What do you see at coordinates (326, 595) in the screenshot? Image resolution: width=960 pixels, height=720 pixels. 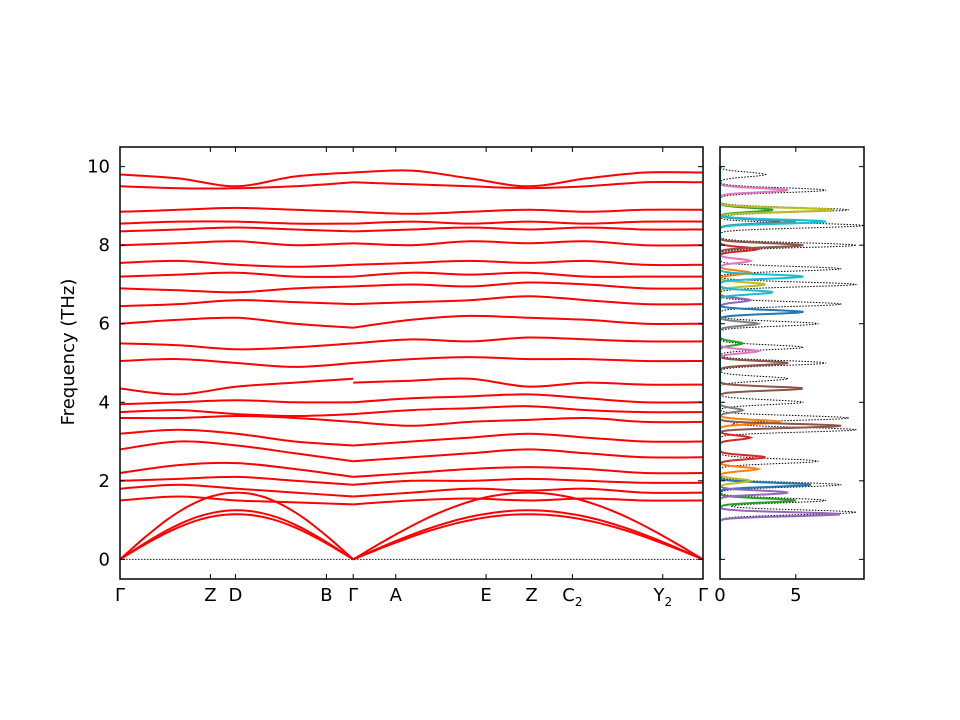 I see `x-tick-label: B` at bounding box center [326, 595].